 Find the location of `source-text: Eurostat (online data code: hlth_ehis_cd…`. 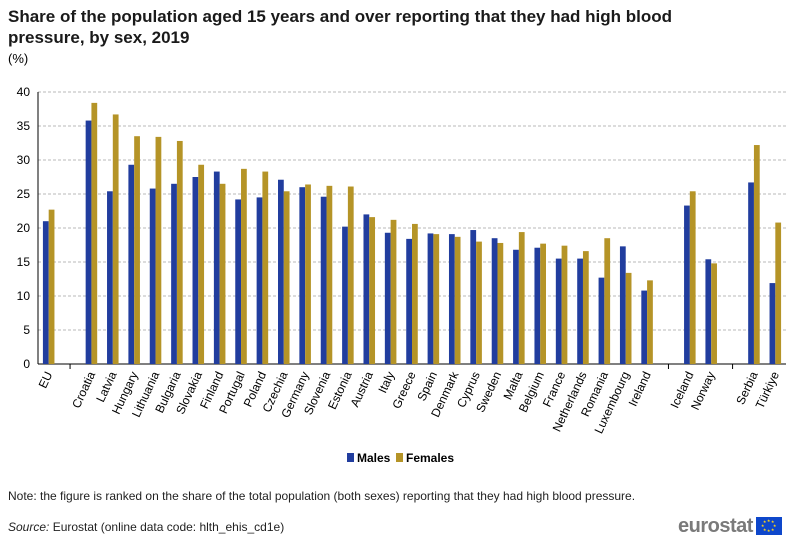

source-text: Eurostat (online data code: hlth_ehis_cd… is located at coordinates (168, 527).